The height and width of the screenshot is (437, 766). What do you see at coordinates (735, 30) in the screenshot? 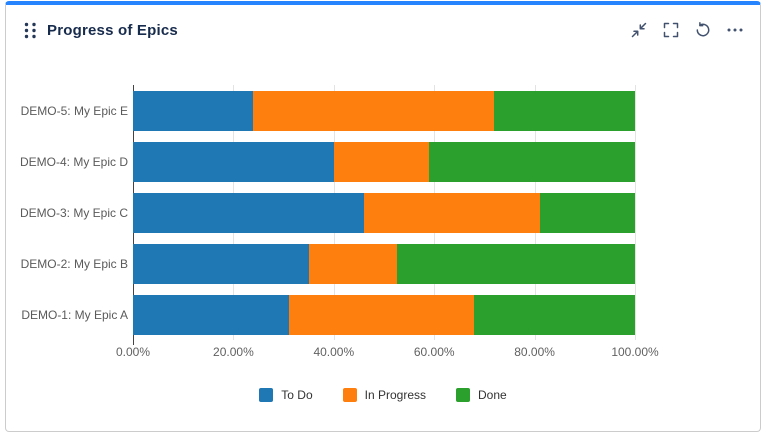
I see `more-icon` at bounding box center [735, 30].